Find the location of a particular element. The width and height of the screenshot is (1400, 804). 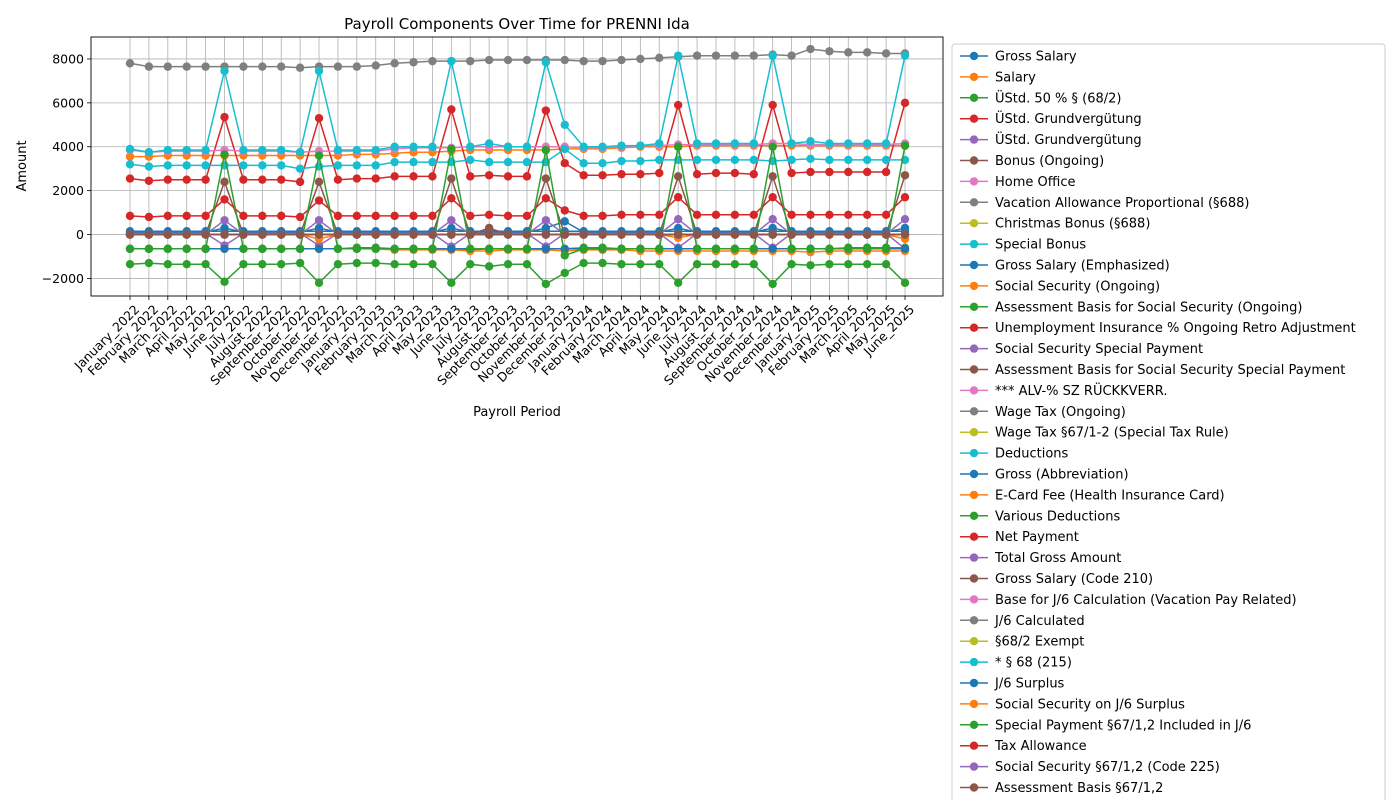

legend-label: Wage Tax (Ongoing) is located at coordinates (1060, 412).